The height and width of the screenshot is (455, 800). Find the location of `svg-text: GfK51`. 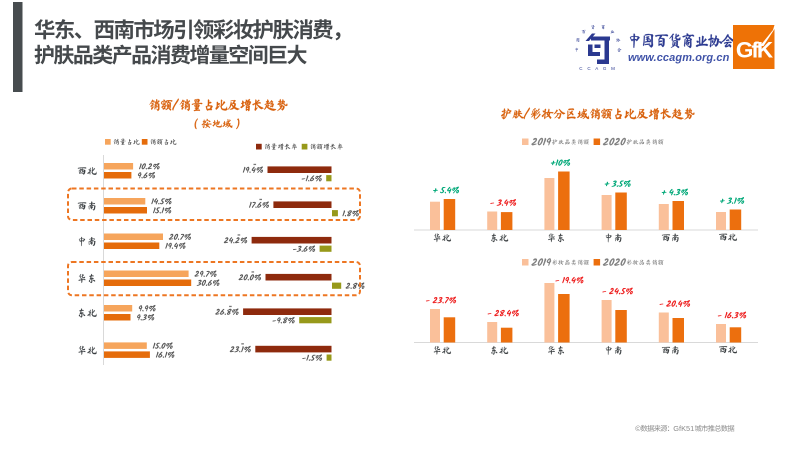

svg-text: GfK51 is located at coordinates (683, 428).